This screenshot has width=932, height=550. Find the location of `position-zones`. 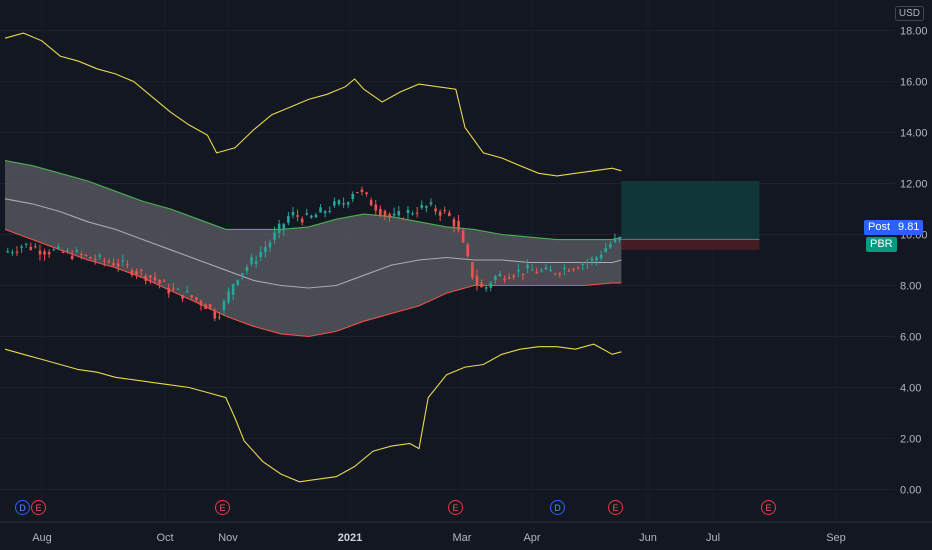

position-zones is located at coordinates (690, 215).